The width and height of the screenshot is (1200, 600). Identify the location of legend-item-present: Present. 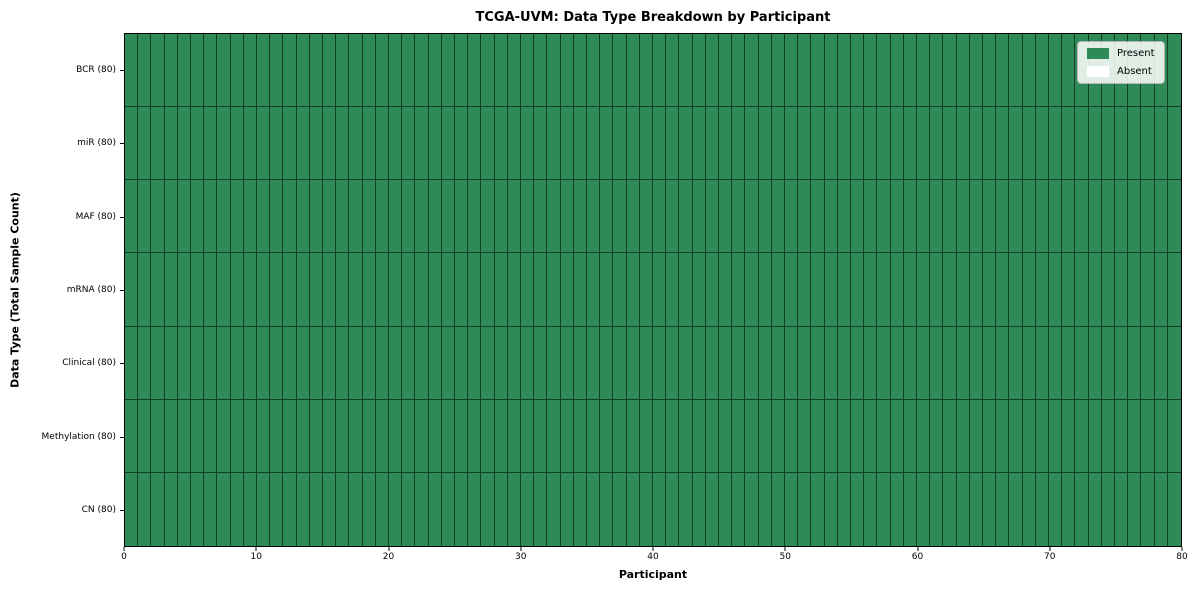
(1121, 53).